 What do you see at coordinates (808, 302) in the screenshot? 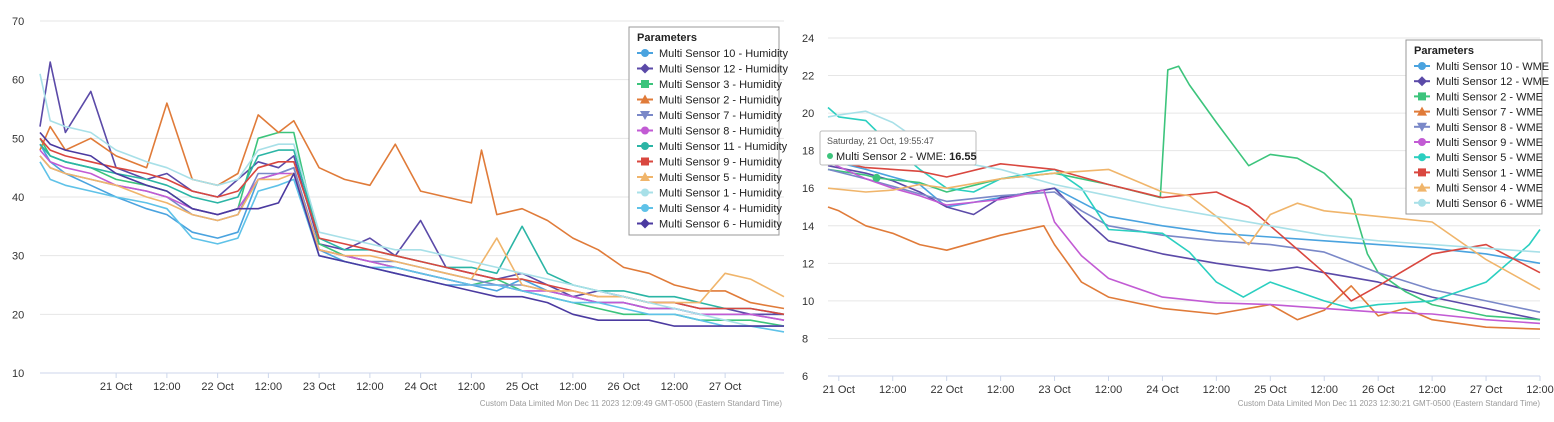
I see `wme-y-tick-label: 10` at bounding box center [808, 302].